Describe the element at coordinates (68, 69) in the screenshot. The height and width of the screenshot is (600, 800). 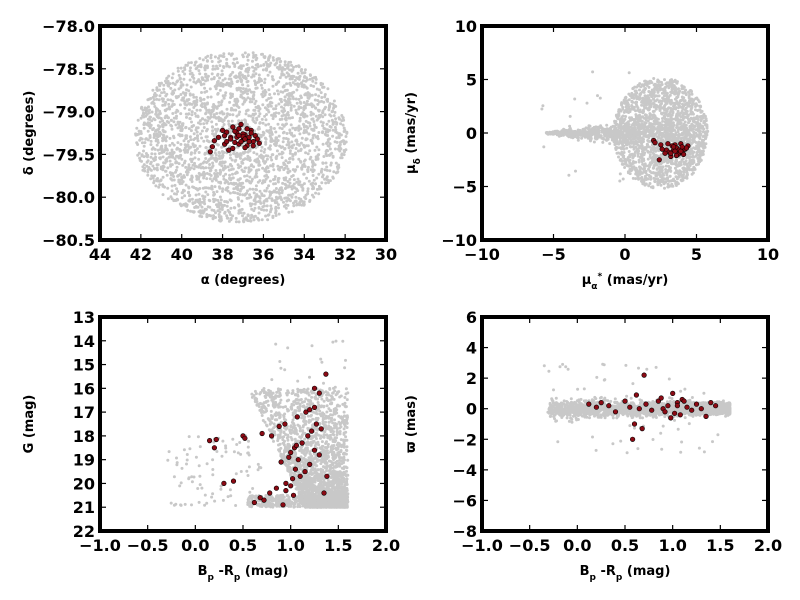
I see `y-tick-label: −78.5` at that location.